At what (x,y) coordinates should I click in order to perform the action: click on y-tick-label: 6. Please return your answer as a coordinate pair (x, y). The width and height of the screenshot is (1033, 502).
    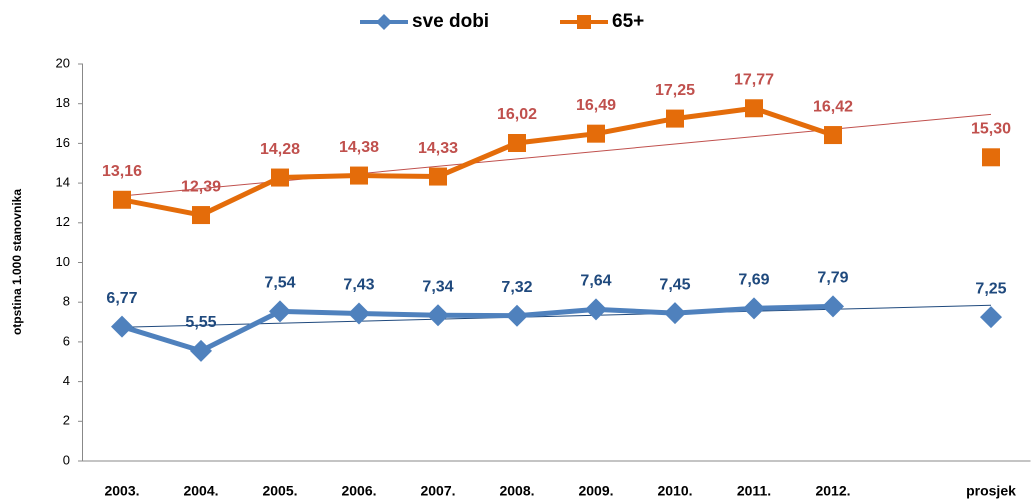
    Looking at the image, I should click on (66, 340).